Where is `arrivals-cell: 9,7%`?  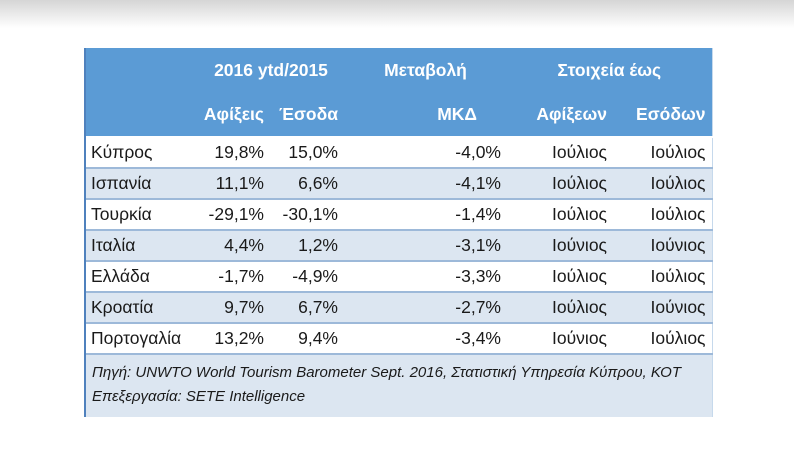
arrivals-cell: 9,7% is located at coordinates (234, 307).